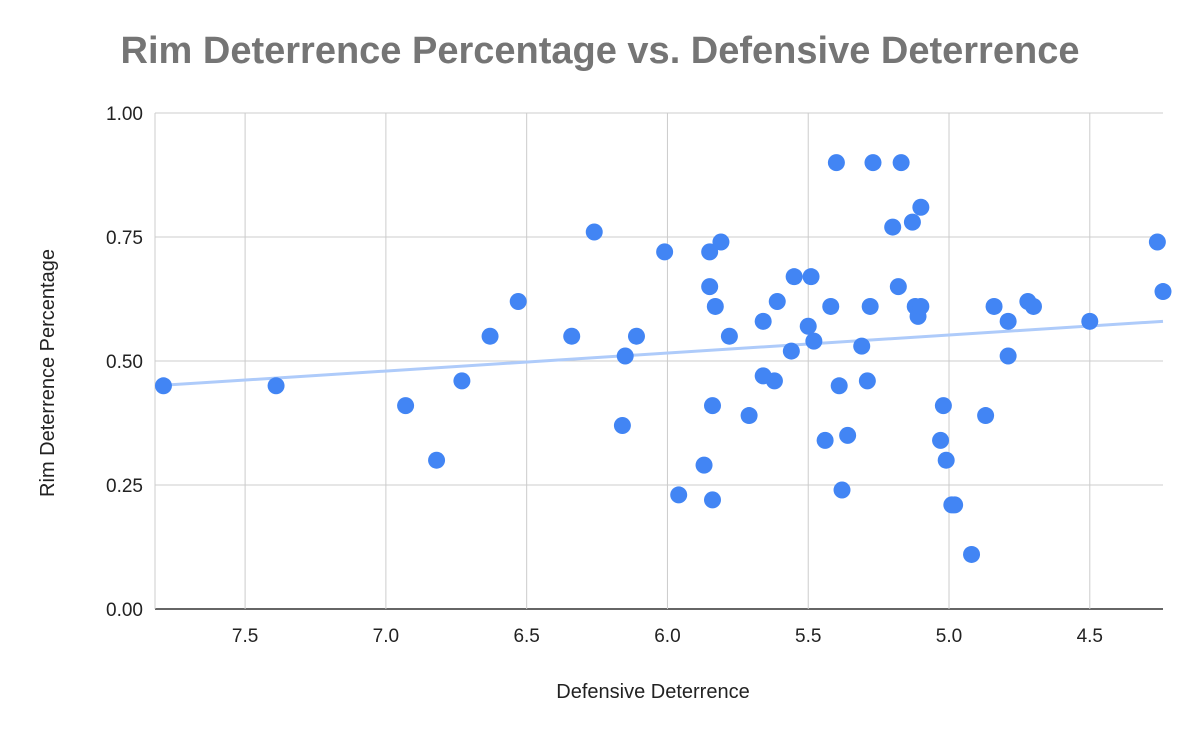 The image size is (1200, 742). What do you see at coordinates (526, 636) in the screenshot?
I see `x-tick-label: 6.5` at bounding box center [526, 636].